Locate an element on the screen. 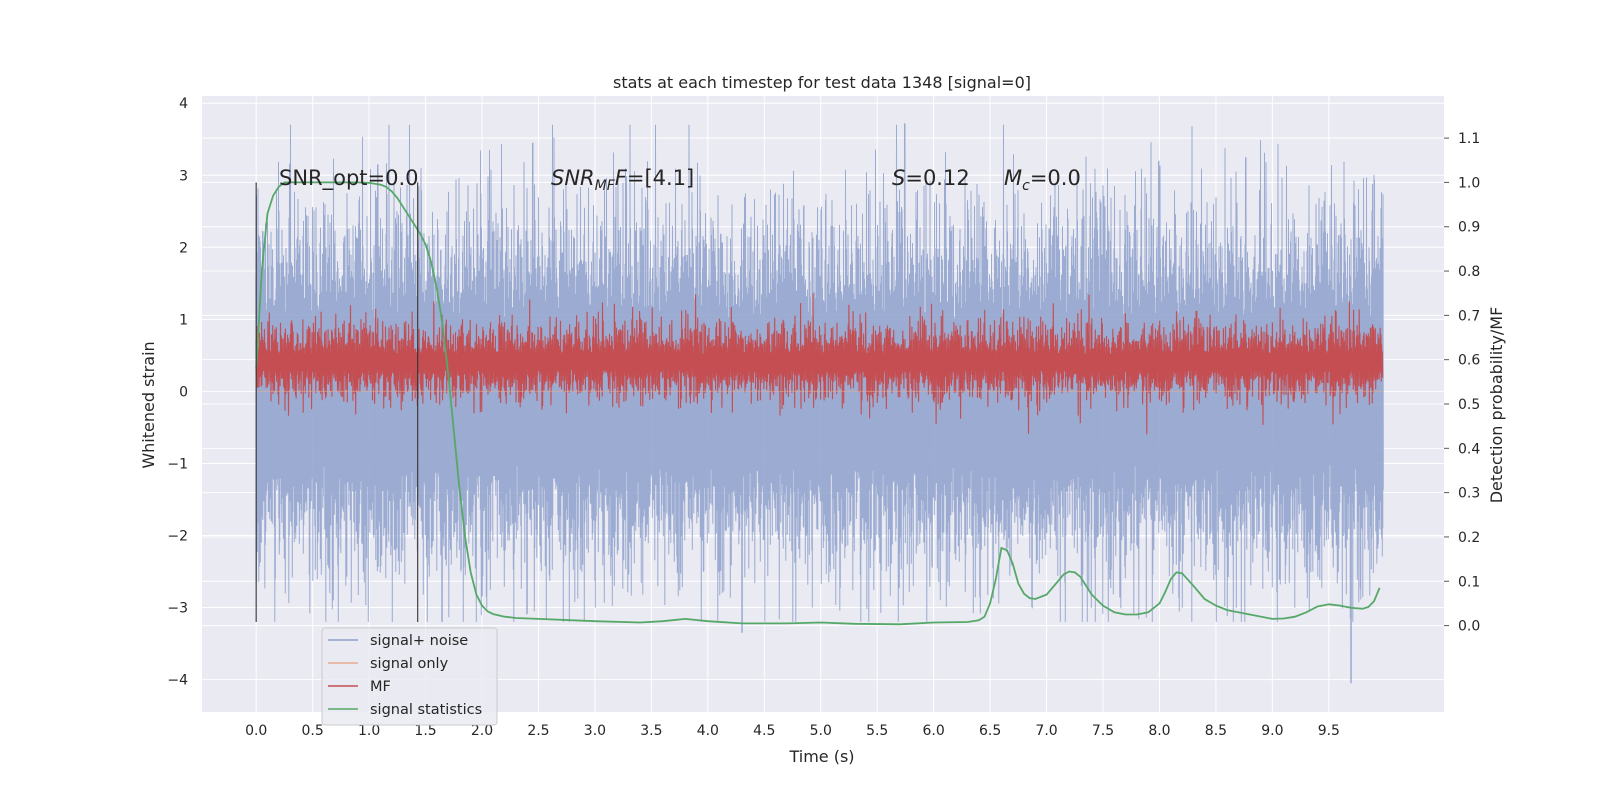 This screenshot has height=800, width=1600. y-tick-label: −4 is located at coordinates (177, 681).